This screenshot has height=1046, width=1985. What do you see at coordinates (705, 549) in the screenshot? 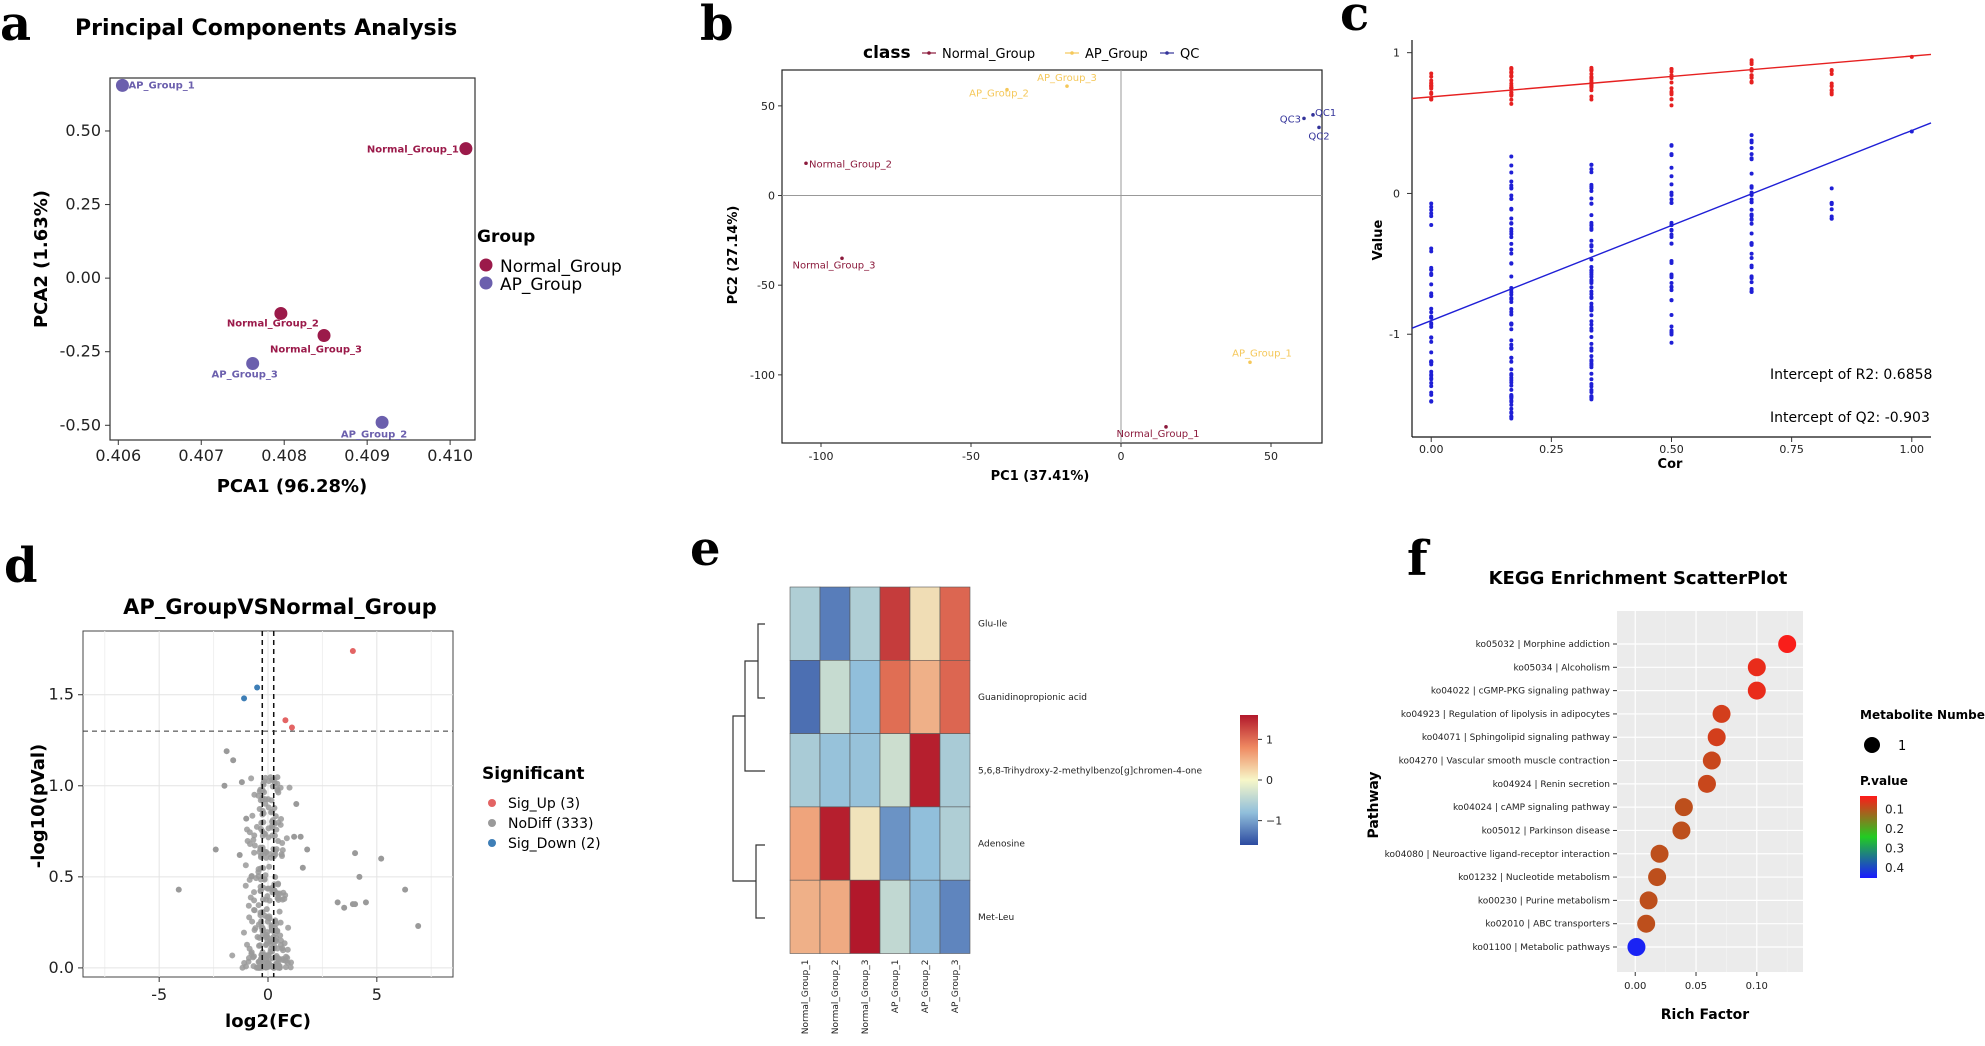
I see `panel-label-e: e` at bounding box center [705, 549].